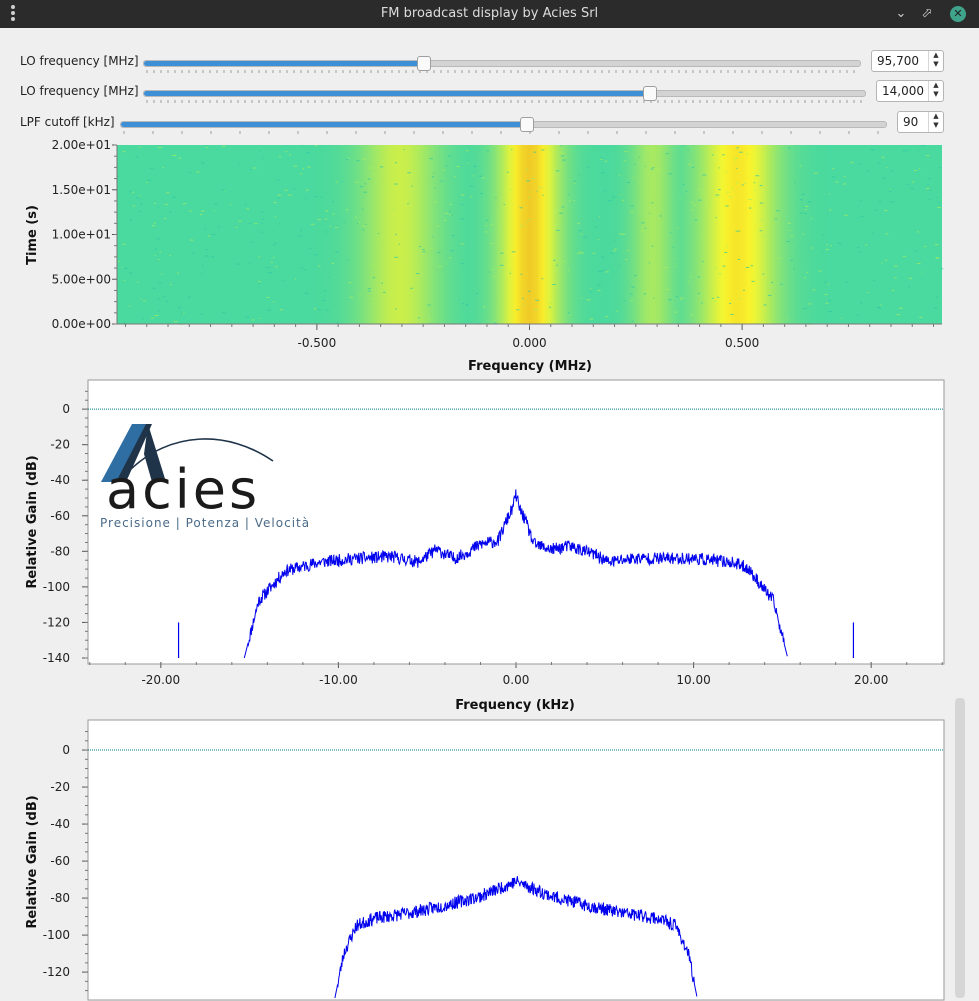 This screenshot has width=979, height=1001. What do you see at coordinates (693, 680) in the screenshot?
I see `x-tick-label: 10.00` at bounding box center [693, 680].